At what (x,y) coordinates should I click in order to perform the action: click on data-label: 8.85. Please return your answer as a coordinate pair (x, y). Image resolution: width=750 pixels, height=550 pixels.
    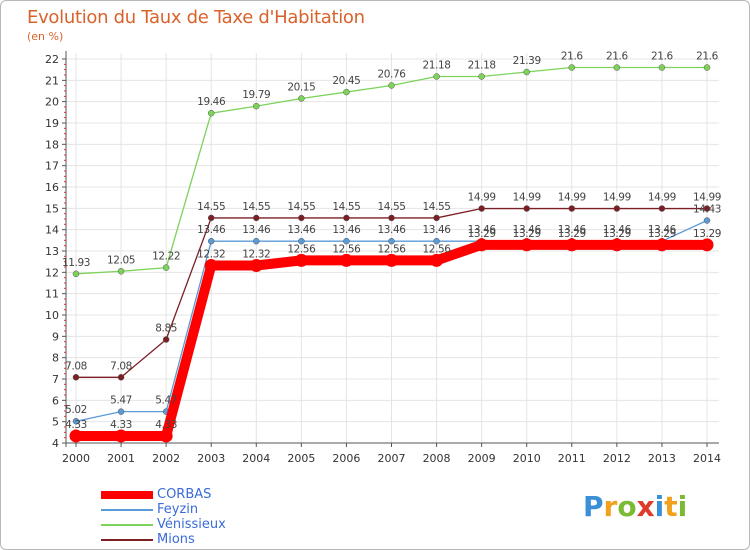
    Looking at the image, I should click on (166, 329).